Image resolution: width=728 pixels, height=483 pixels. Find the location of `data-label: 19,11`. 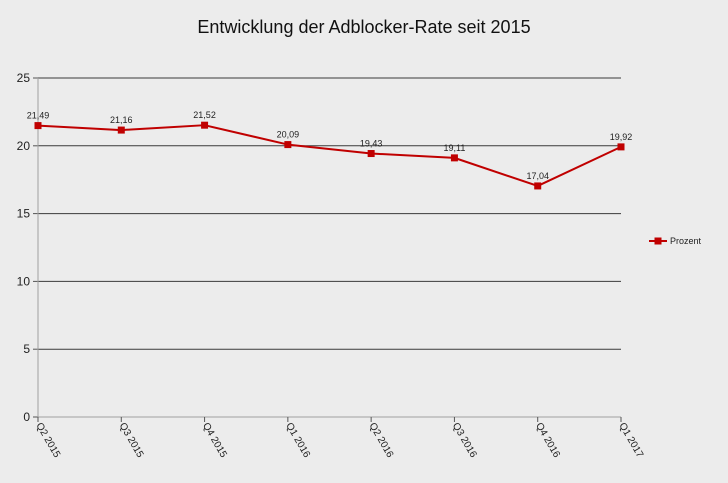

data-label: 19,11 is located at coordinates (454, 148).